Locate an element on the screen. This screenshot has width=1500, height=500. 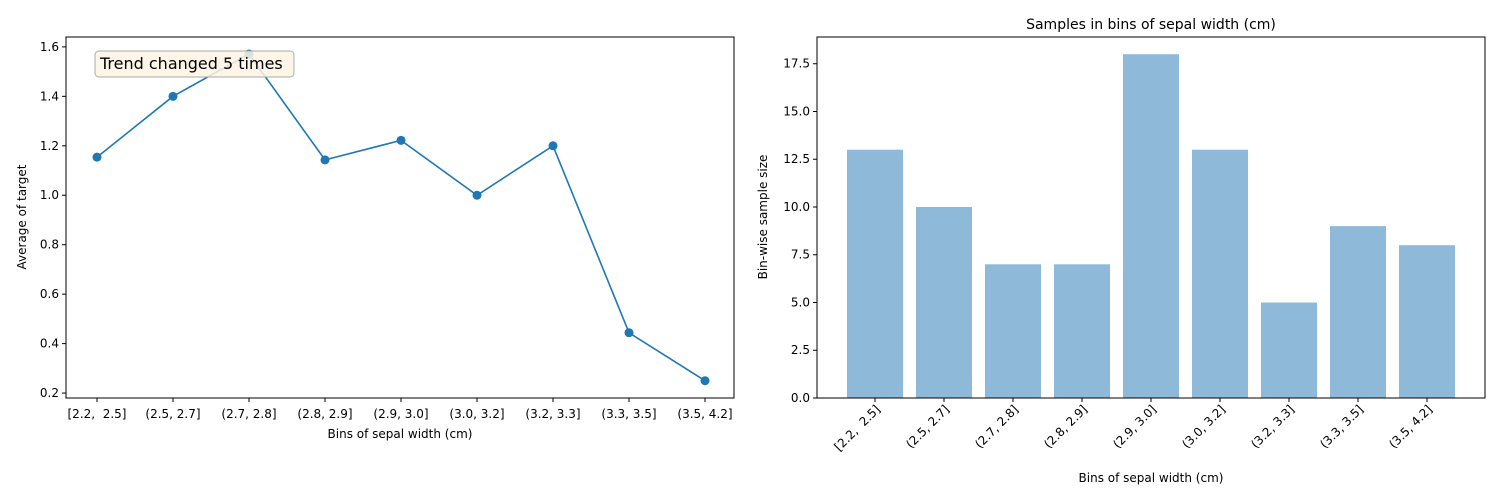
left-y-axis-label: Average of target is located at coordinates (22, 216).